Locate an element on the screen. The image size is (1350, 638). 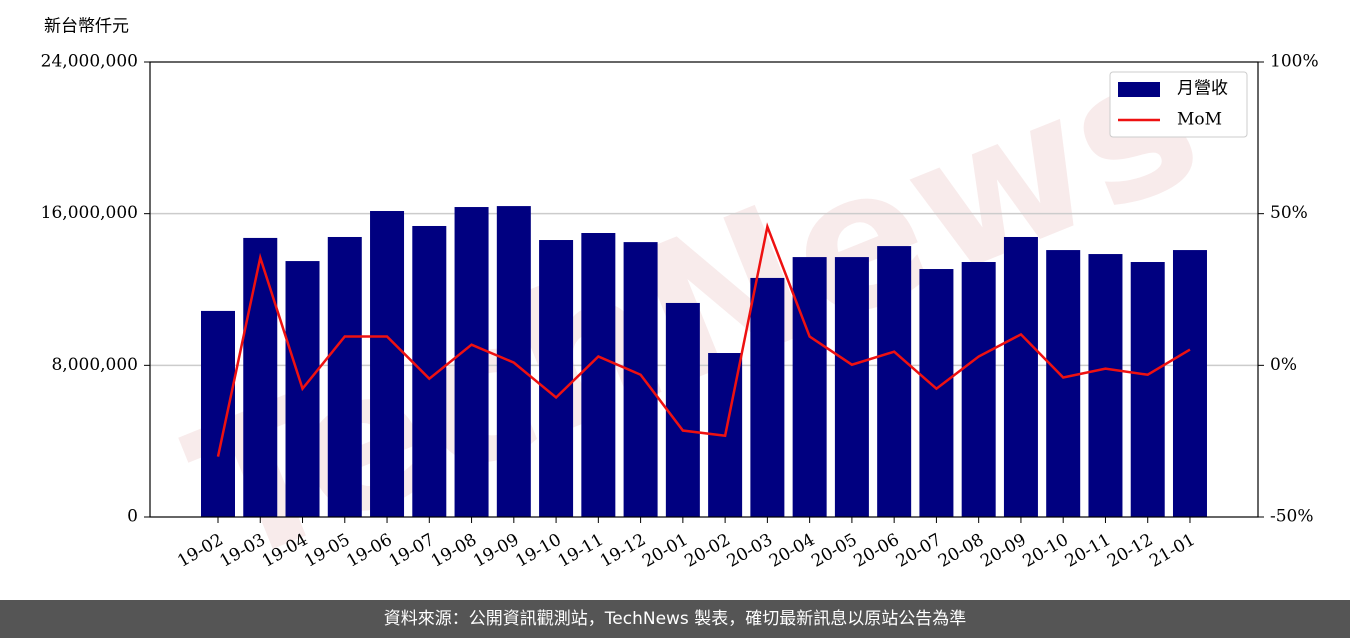
x-tick-label: 20-05 is located at coordinates (834, 551).